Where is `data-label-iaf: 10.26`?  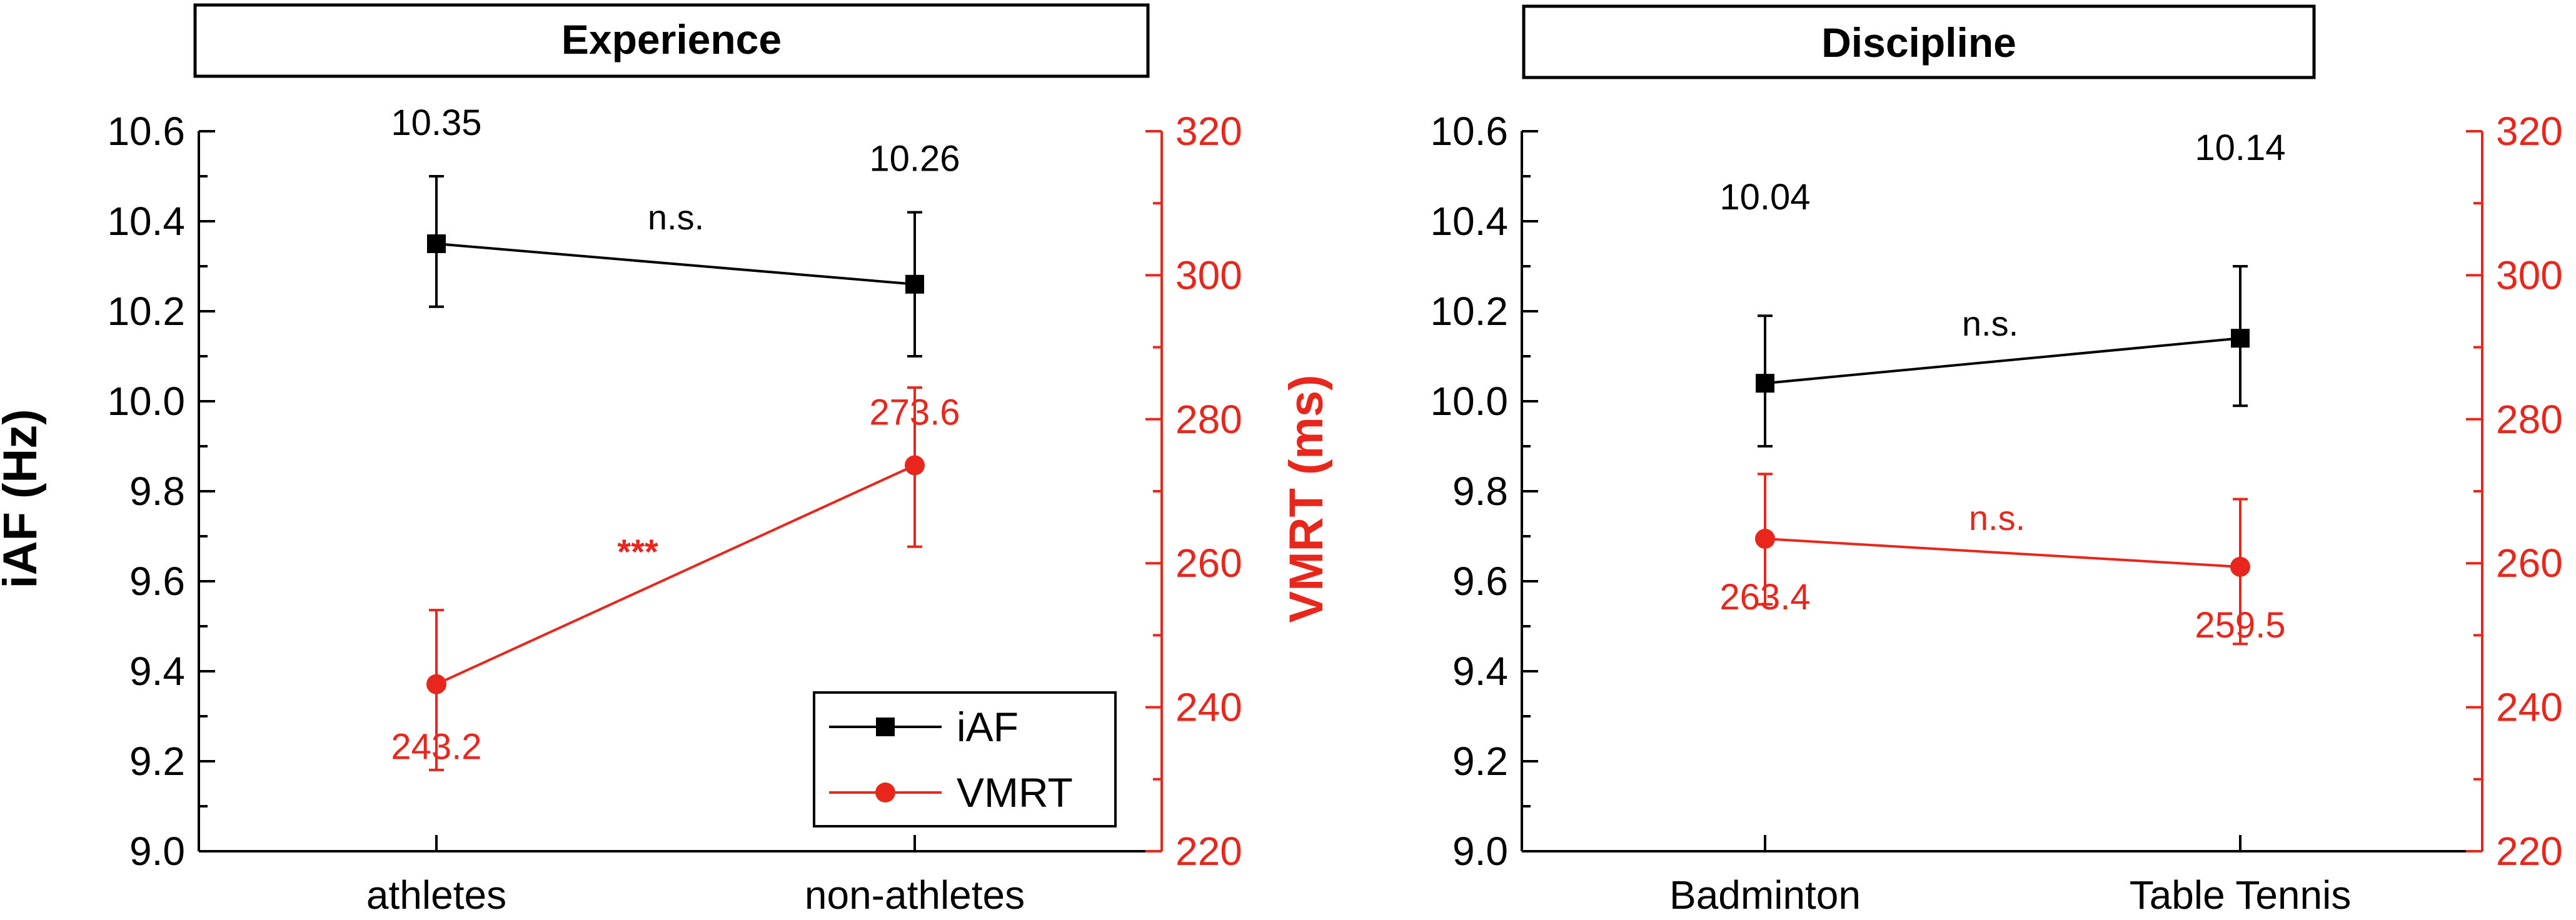
data-label-iaf: 10.26 is located at coordinates (914, 159).